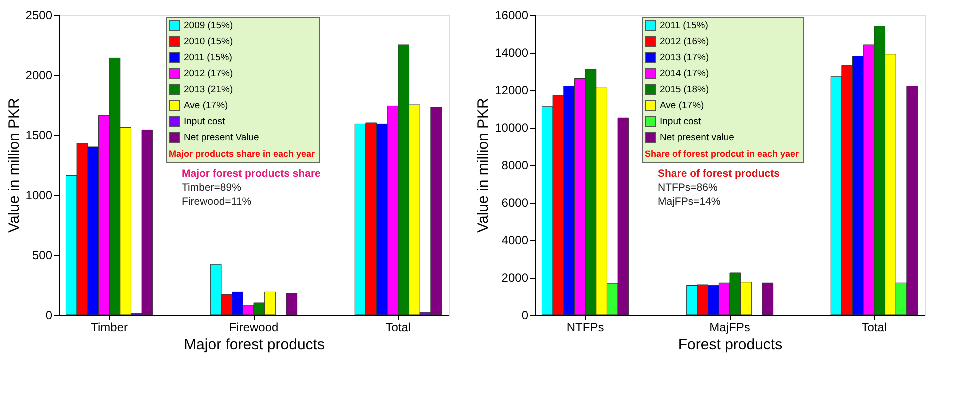 The width and height of the screenshot is (977, 403). What do you see at coordinates (512, 53) in the screenshot?
I see `y-tick-label: 14000` at bounding box center [512, 53].